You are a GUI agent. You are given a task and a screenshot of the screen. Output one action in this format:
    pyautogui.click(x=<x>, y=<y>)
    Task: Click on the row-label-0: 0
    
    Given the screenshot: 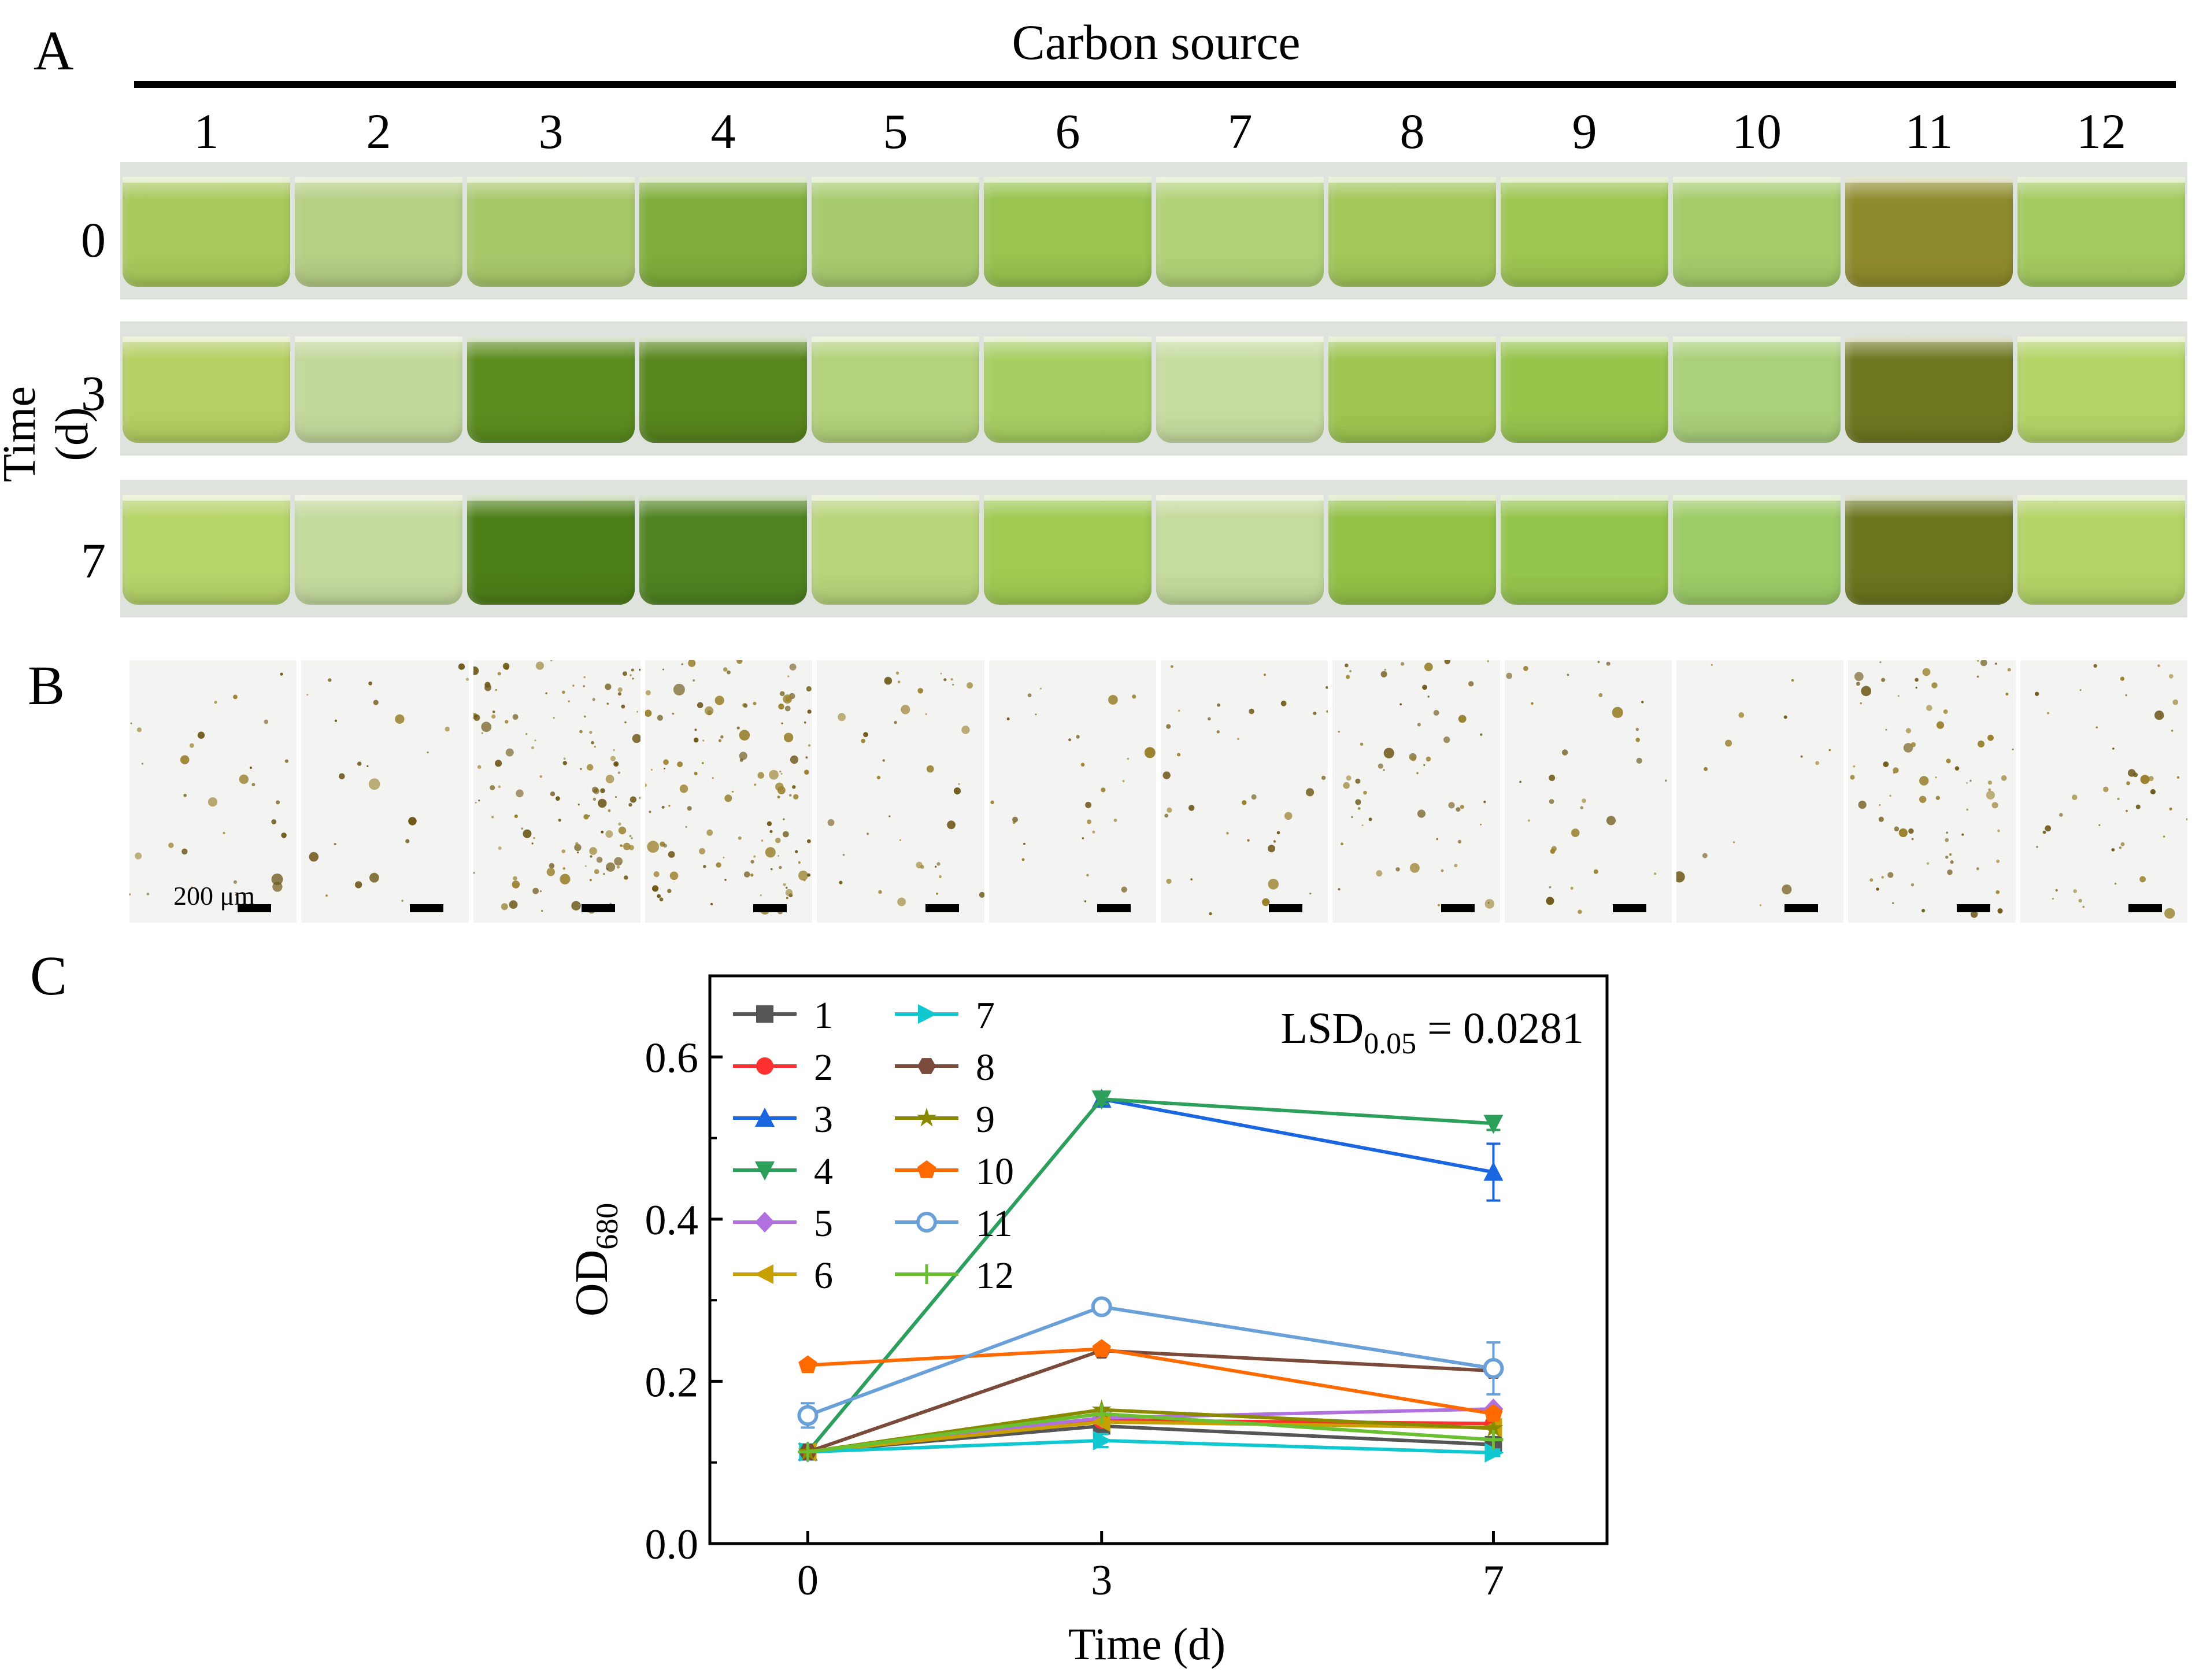 What is the action you would take?
    pyautogui.click(x=93, y=240)
    